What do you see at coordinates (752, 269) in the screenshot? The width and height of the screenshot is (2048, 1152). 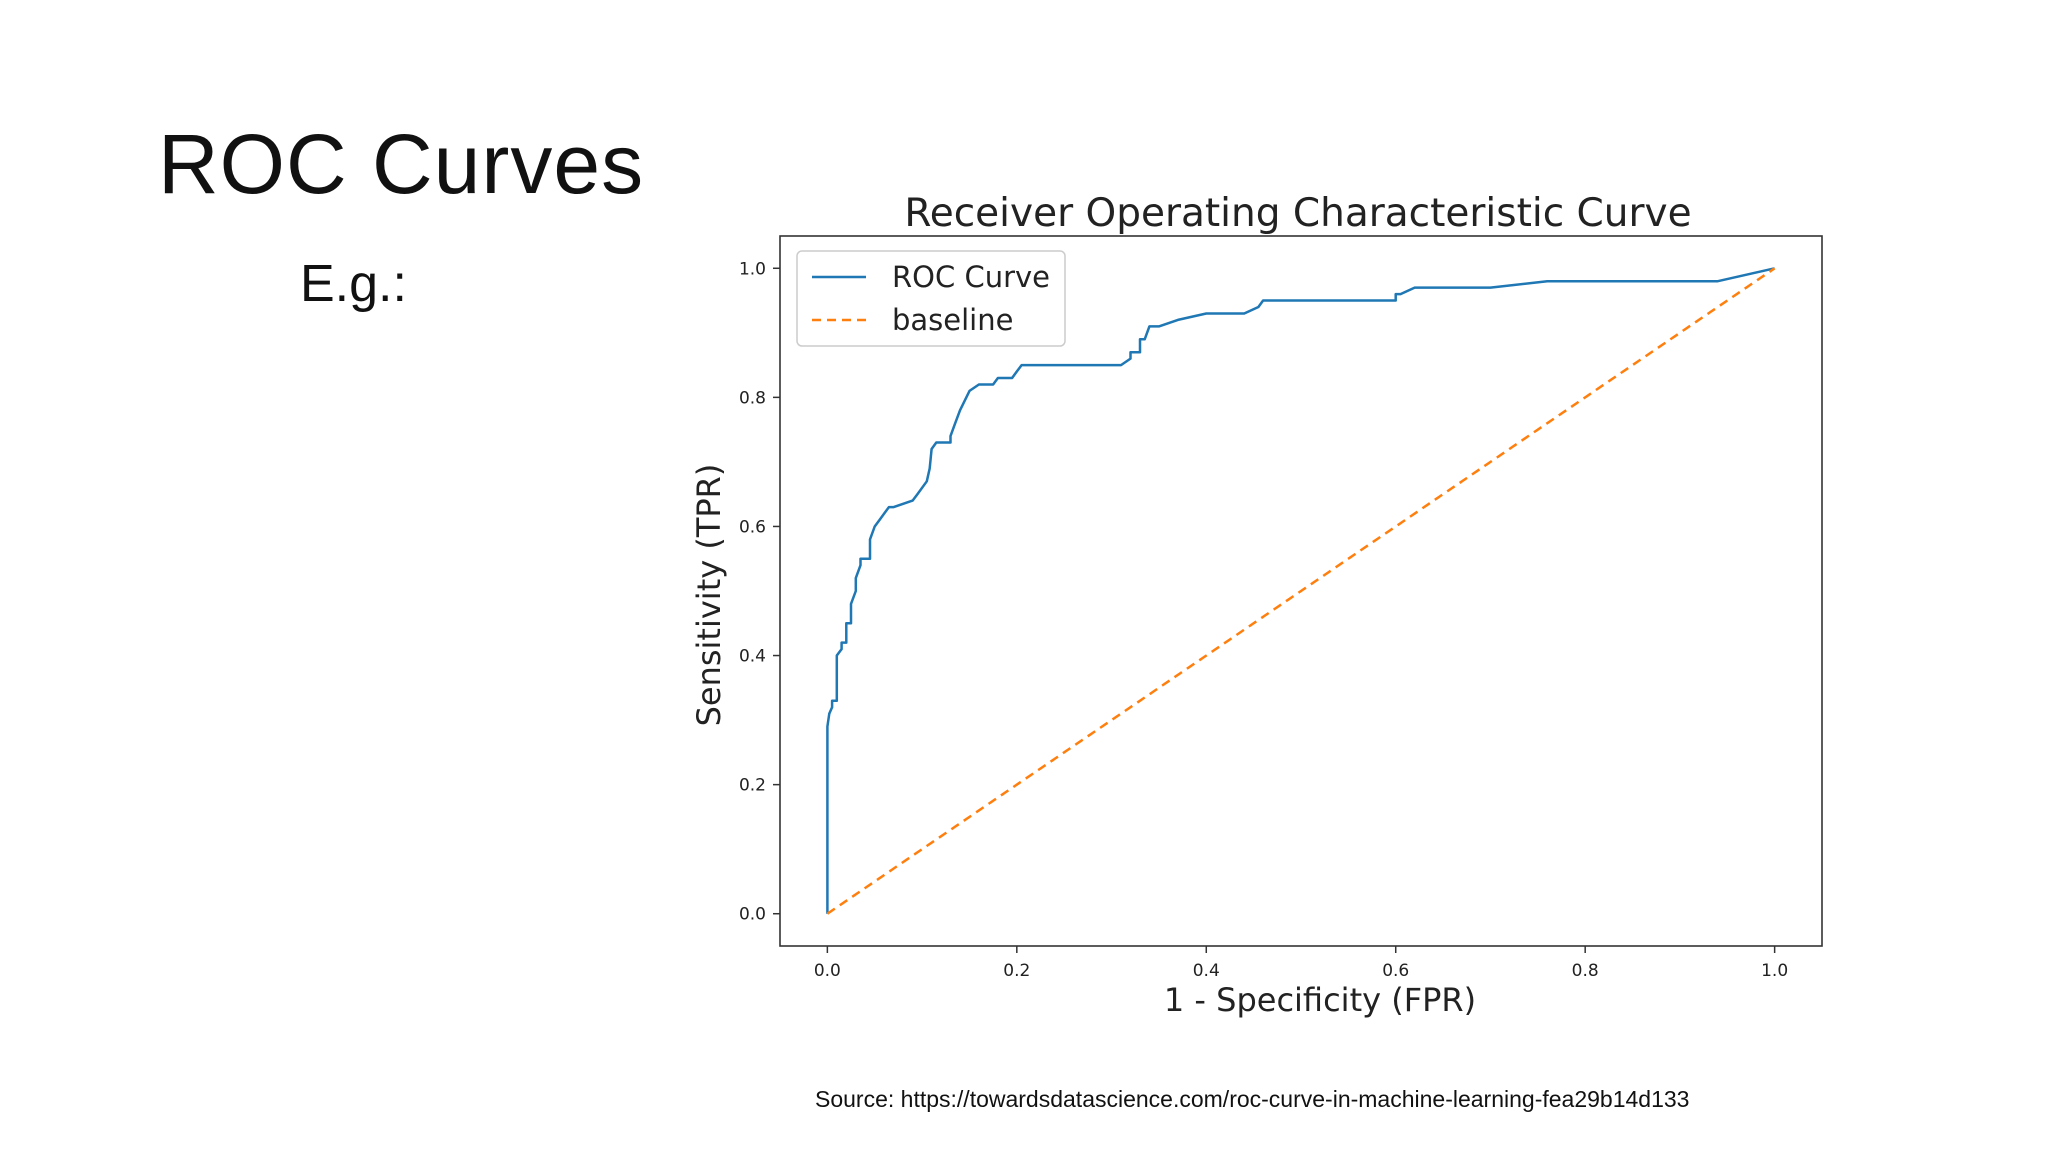 I see `y-tick-label: 1.0` at bounding box center [752, 269].